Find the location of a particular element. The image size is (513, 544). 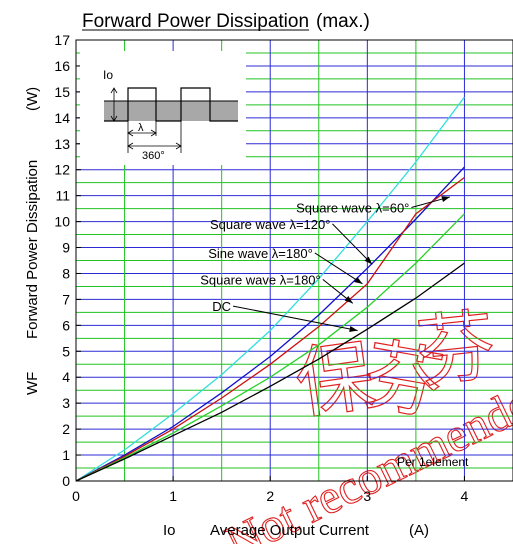

y-tick-label: 8 is located at coordinates (66, 273).